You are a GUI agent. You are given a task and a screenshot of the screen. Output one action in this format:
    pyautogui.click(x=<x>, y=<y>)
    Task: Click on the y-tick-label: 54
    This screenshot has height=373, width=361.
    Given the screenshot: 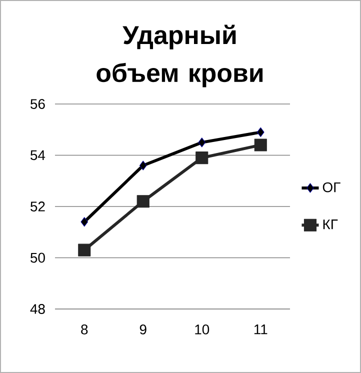 What is the action you would take?
    pyautogui.click(x=38, y=155)
    